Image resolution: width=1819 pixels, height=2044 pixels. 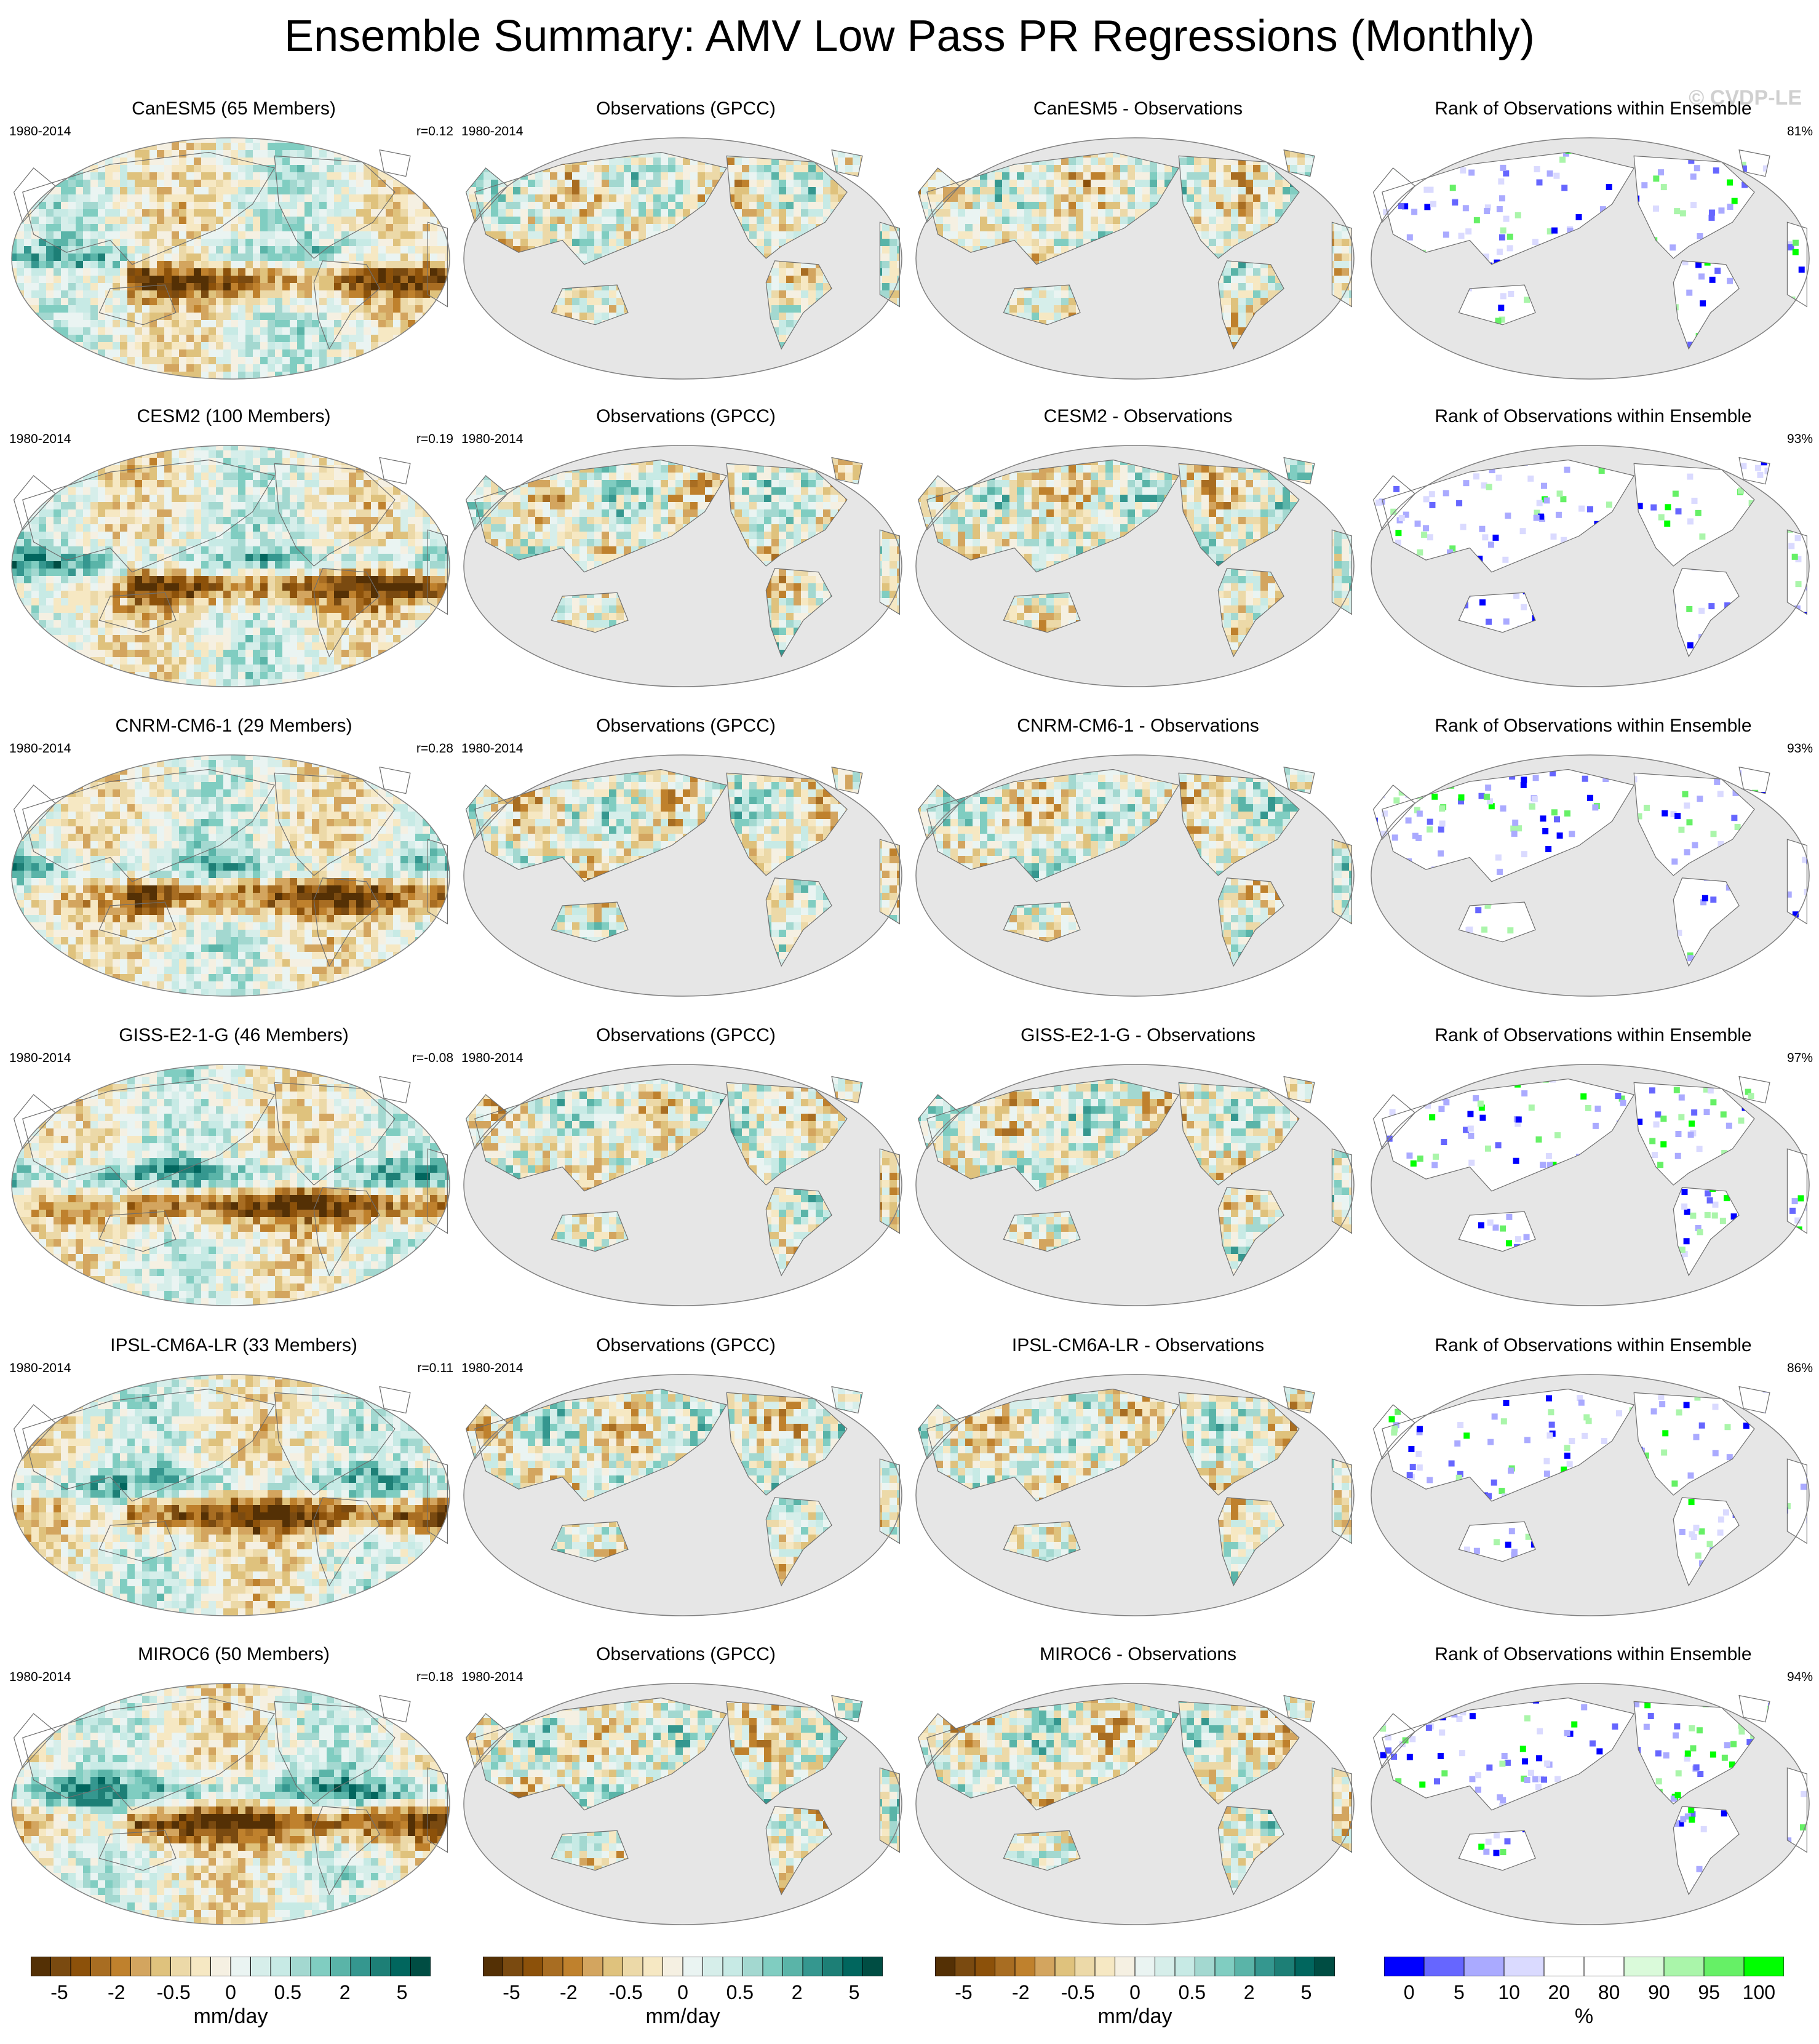 I want to click on colorbar-obs-swatches, so click(x=682, y=1966).